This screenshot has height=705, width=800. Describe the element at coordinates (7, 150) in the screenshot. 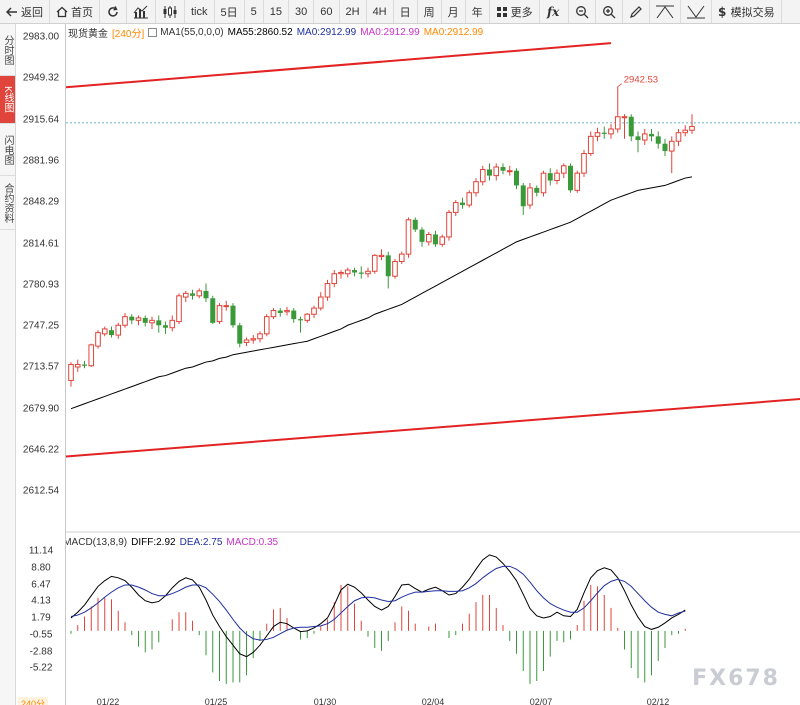

I see `side-tab-2: 闪电图` at that location.